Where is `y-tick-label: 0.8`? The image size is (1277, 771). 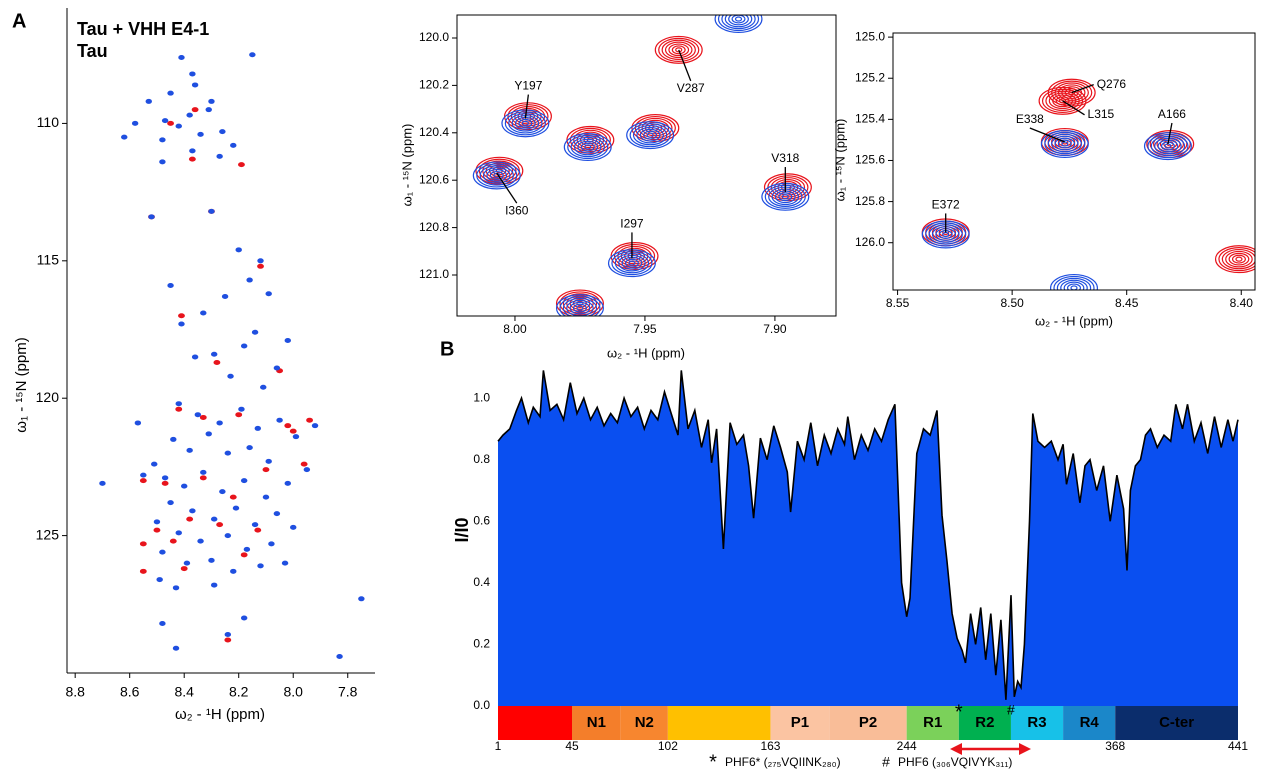
y-tick-label: 0.8 is located at coordinates (481, 459).